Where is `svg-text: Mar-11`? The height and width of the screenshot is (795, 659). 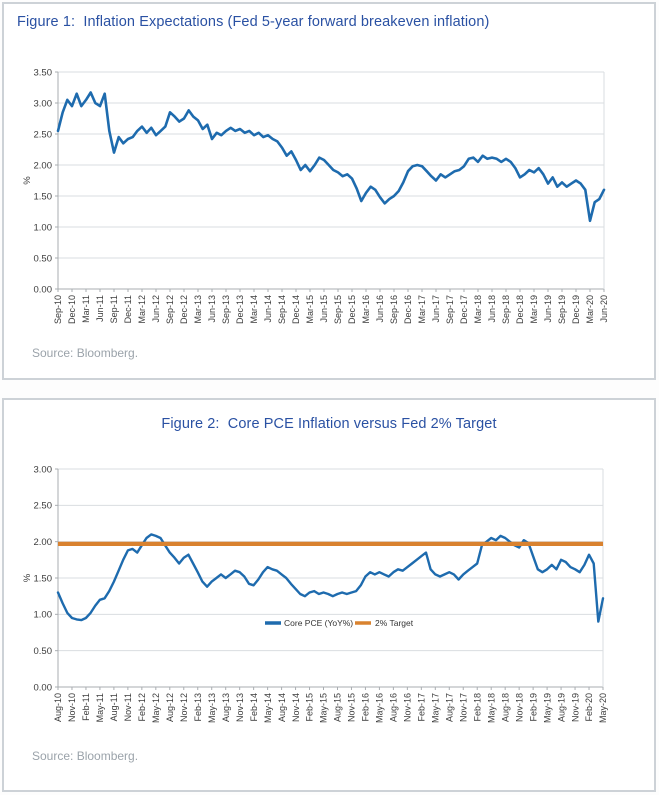 svg-text: Mar-11 is located at coordinates (86, 309).